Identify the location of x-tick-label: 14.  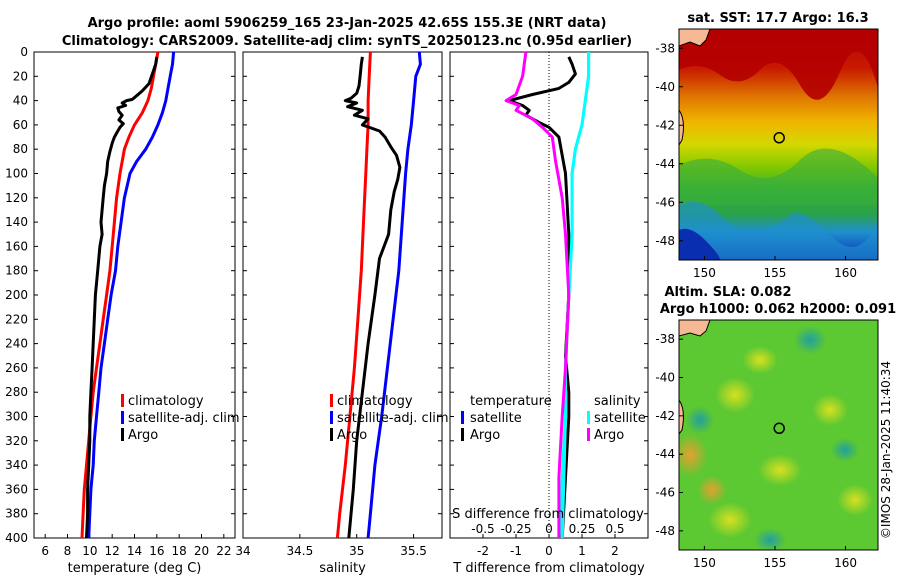
(134, 551).